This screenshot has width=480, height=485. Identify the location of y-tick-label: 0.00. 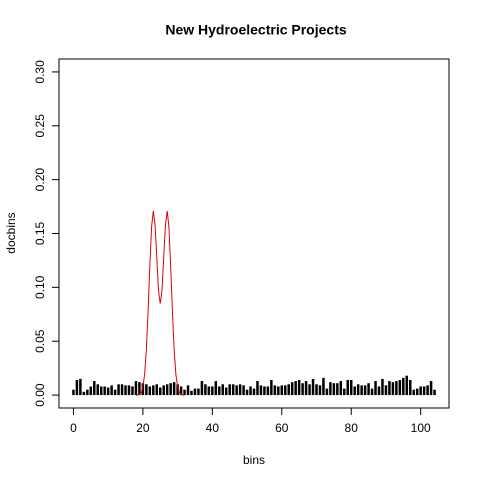
(40, 395).